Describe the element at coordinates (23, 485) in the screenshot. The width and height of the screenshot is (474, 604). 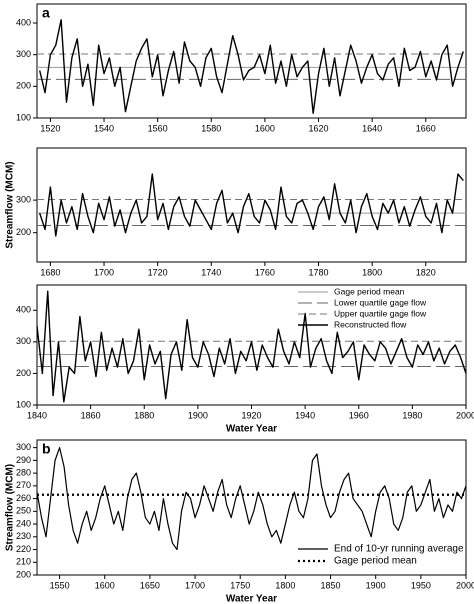
I see `y-tick-label: 270` at that location.